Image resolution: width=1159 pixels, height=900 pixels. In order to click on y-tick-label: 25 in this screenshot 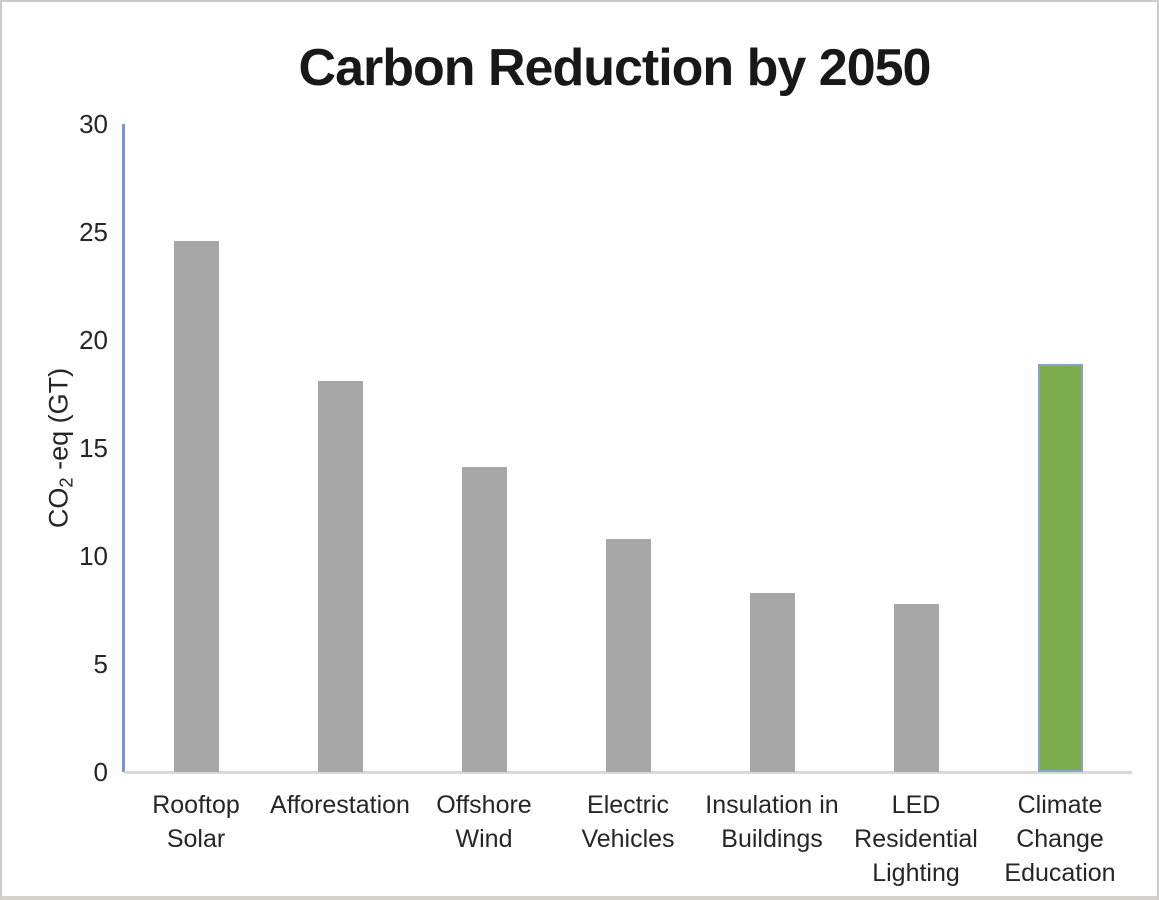, I will do `click(93, 232)`.